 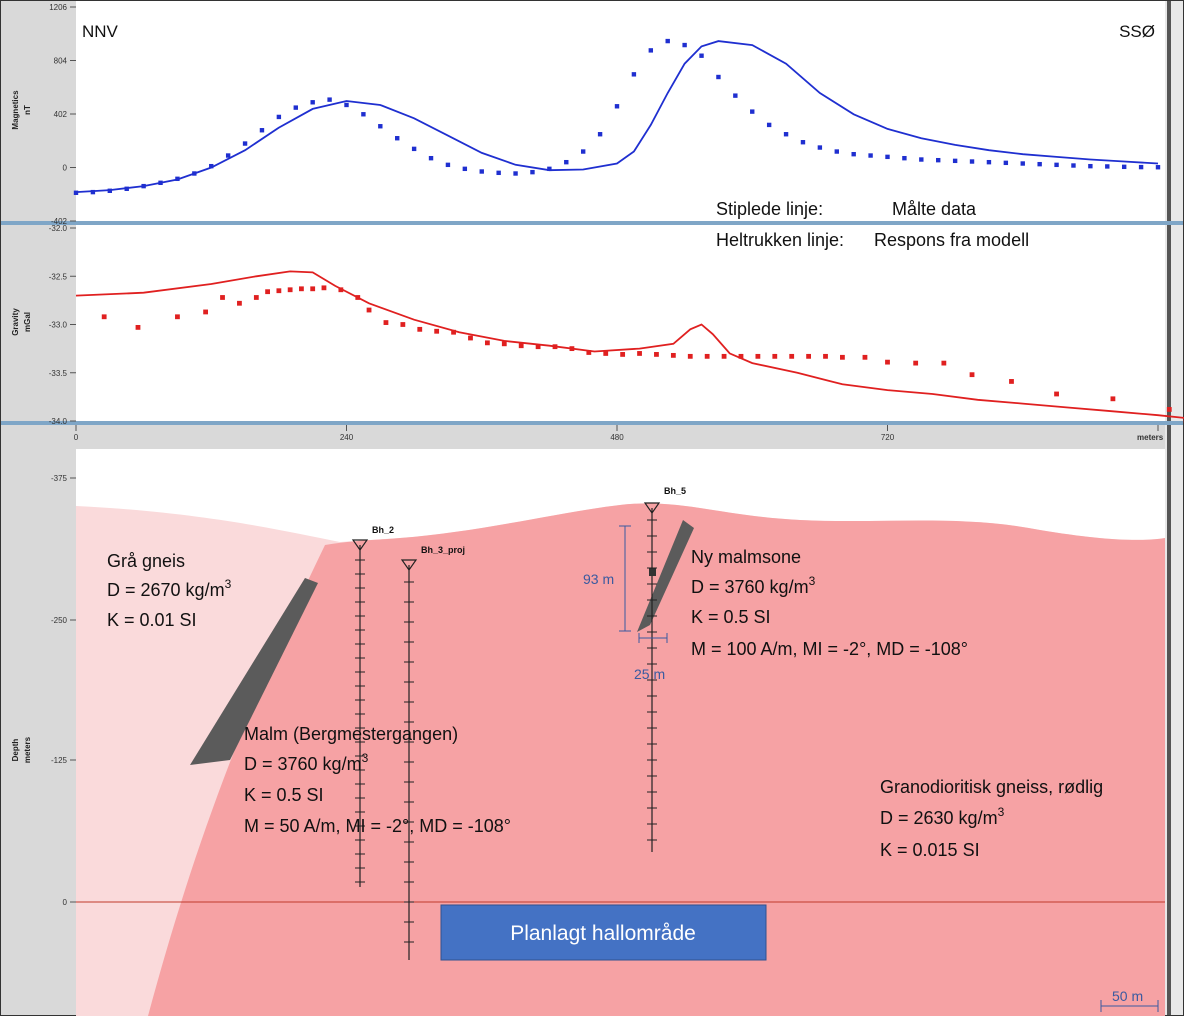 What do you see at coordinates (146, 561) in the screenshot?
I see `svg-text: Grå gneis` at bounding box center [146, 561].